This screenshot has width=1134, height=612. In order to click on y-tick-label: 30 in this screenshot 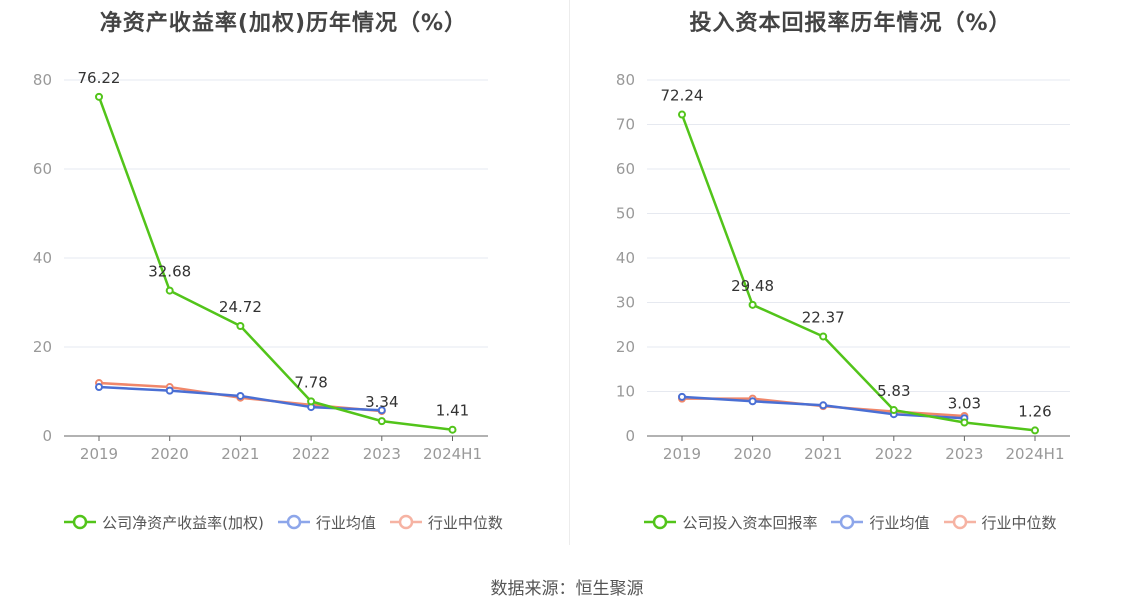, I will do `click(625, 303)`.